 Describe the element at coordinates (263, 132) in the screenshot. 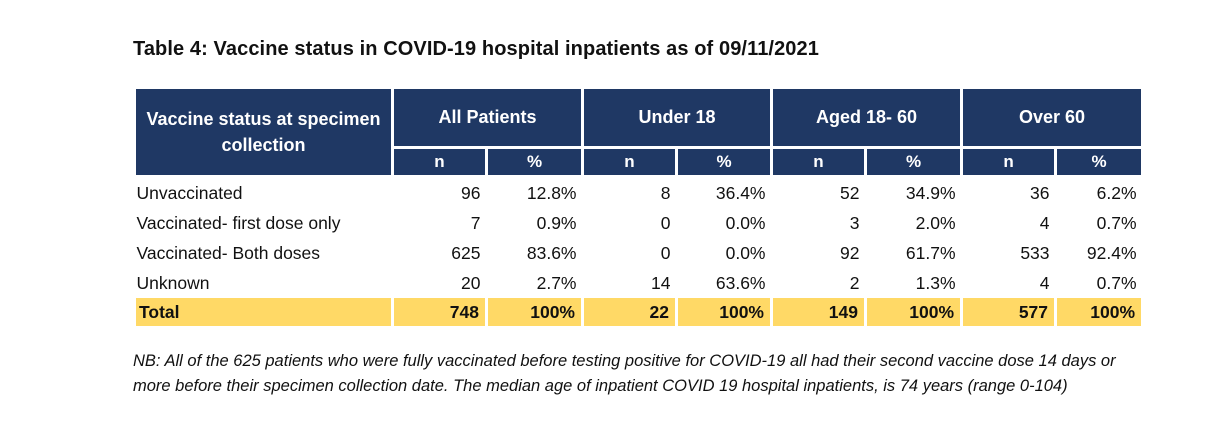

I see `status-column-header: Vaccine status at specimen collection` at that location.